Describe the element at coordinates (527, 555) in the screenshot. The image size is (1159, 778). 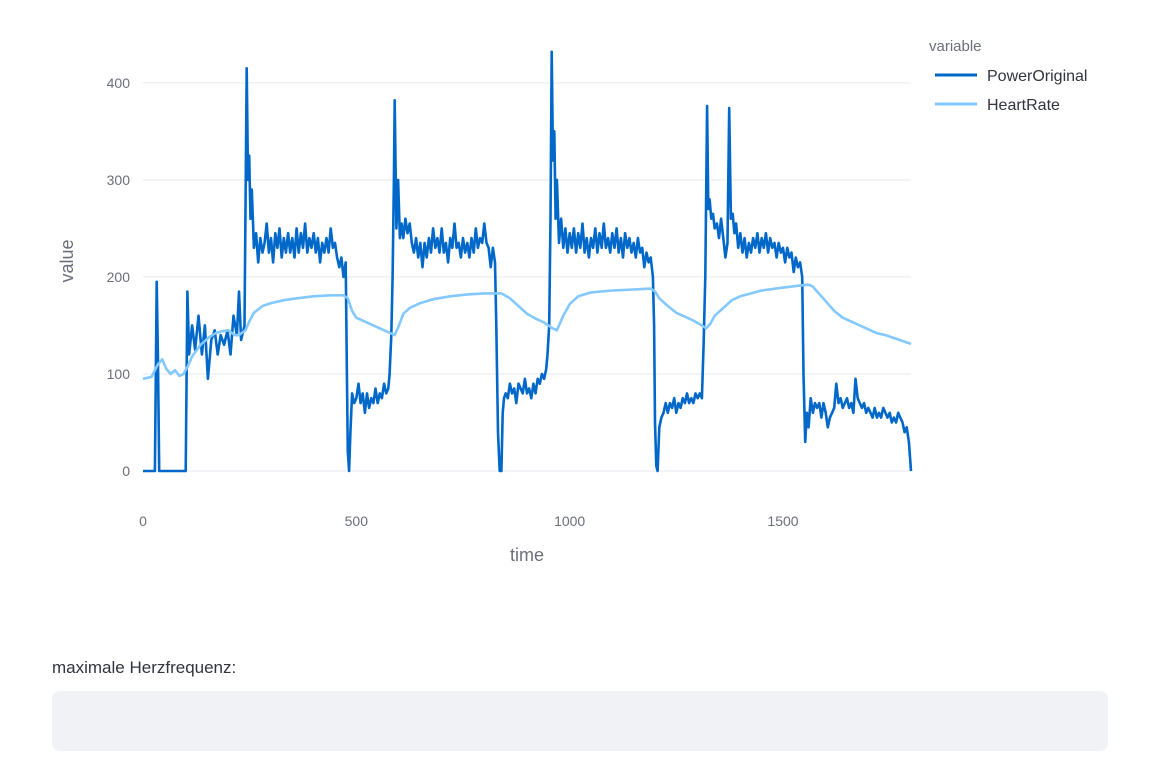
I see `x-axis-title: time` at that location.